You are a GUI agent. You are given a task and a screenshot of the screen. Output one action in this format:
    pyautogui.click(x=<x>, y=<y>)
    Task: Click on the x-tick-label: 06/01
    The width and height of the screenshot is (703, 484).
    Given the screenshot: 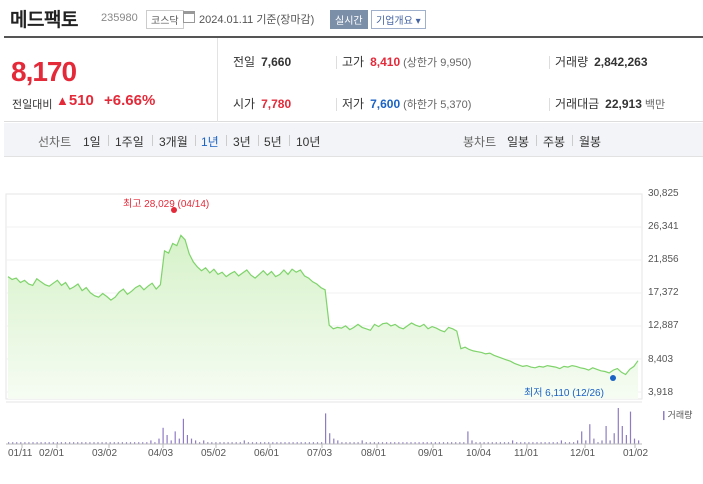 What is the action you would take?
    pyautogui.click(x=267, y=453)
    